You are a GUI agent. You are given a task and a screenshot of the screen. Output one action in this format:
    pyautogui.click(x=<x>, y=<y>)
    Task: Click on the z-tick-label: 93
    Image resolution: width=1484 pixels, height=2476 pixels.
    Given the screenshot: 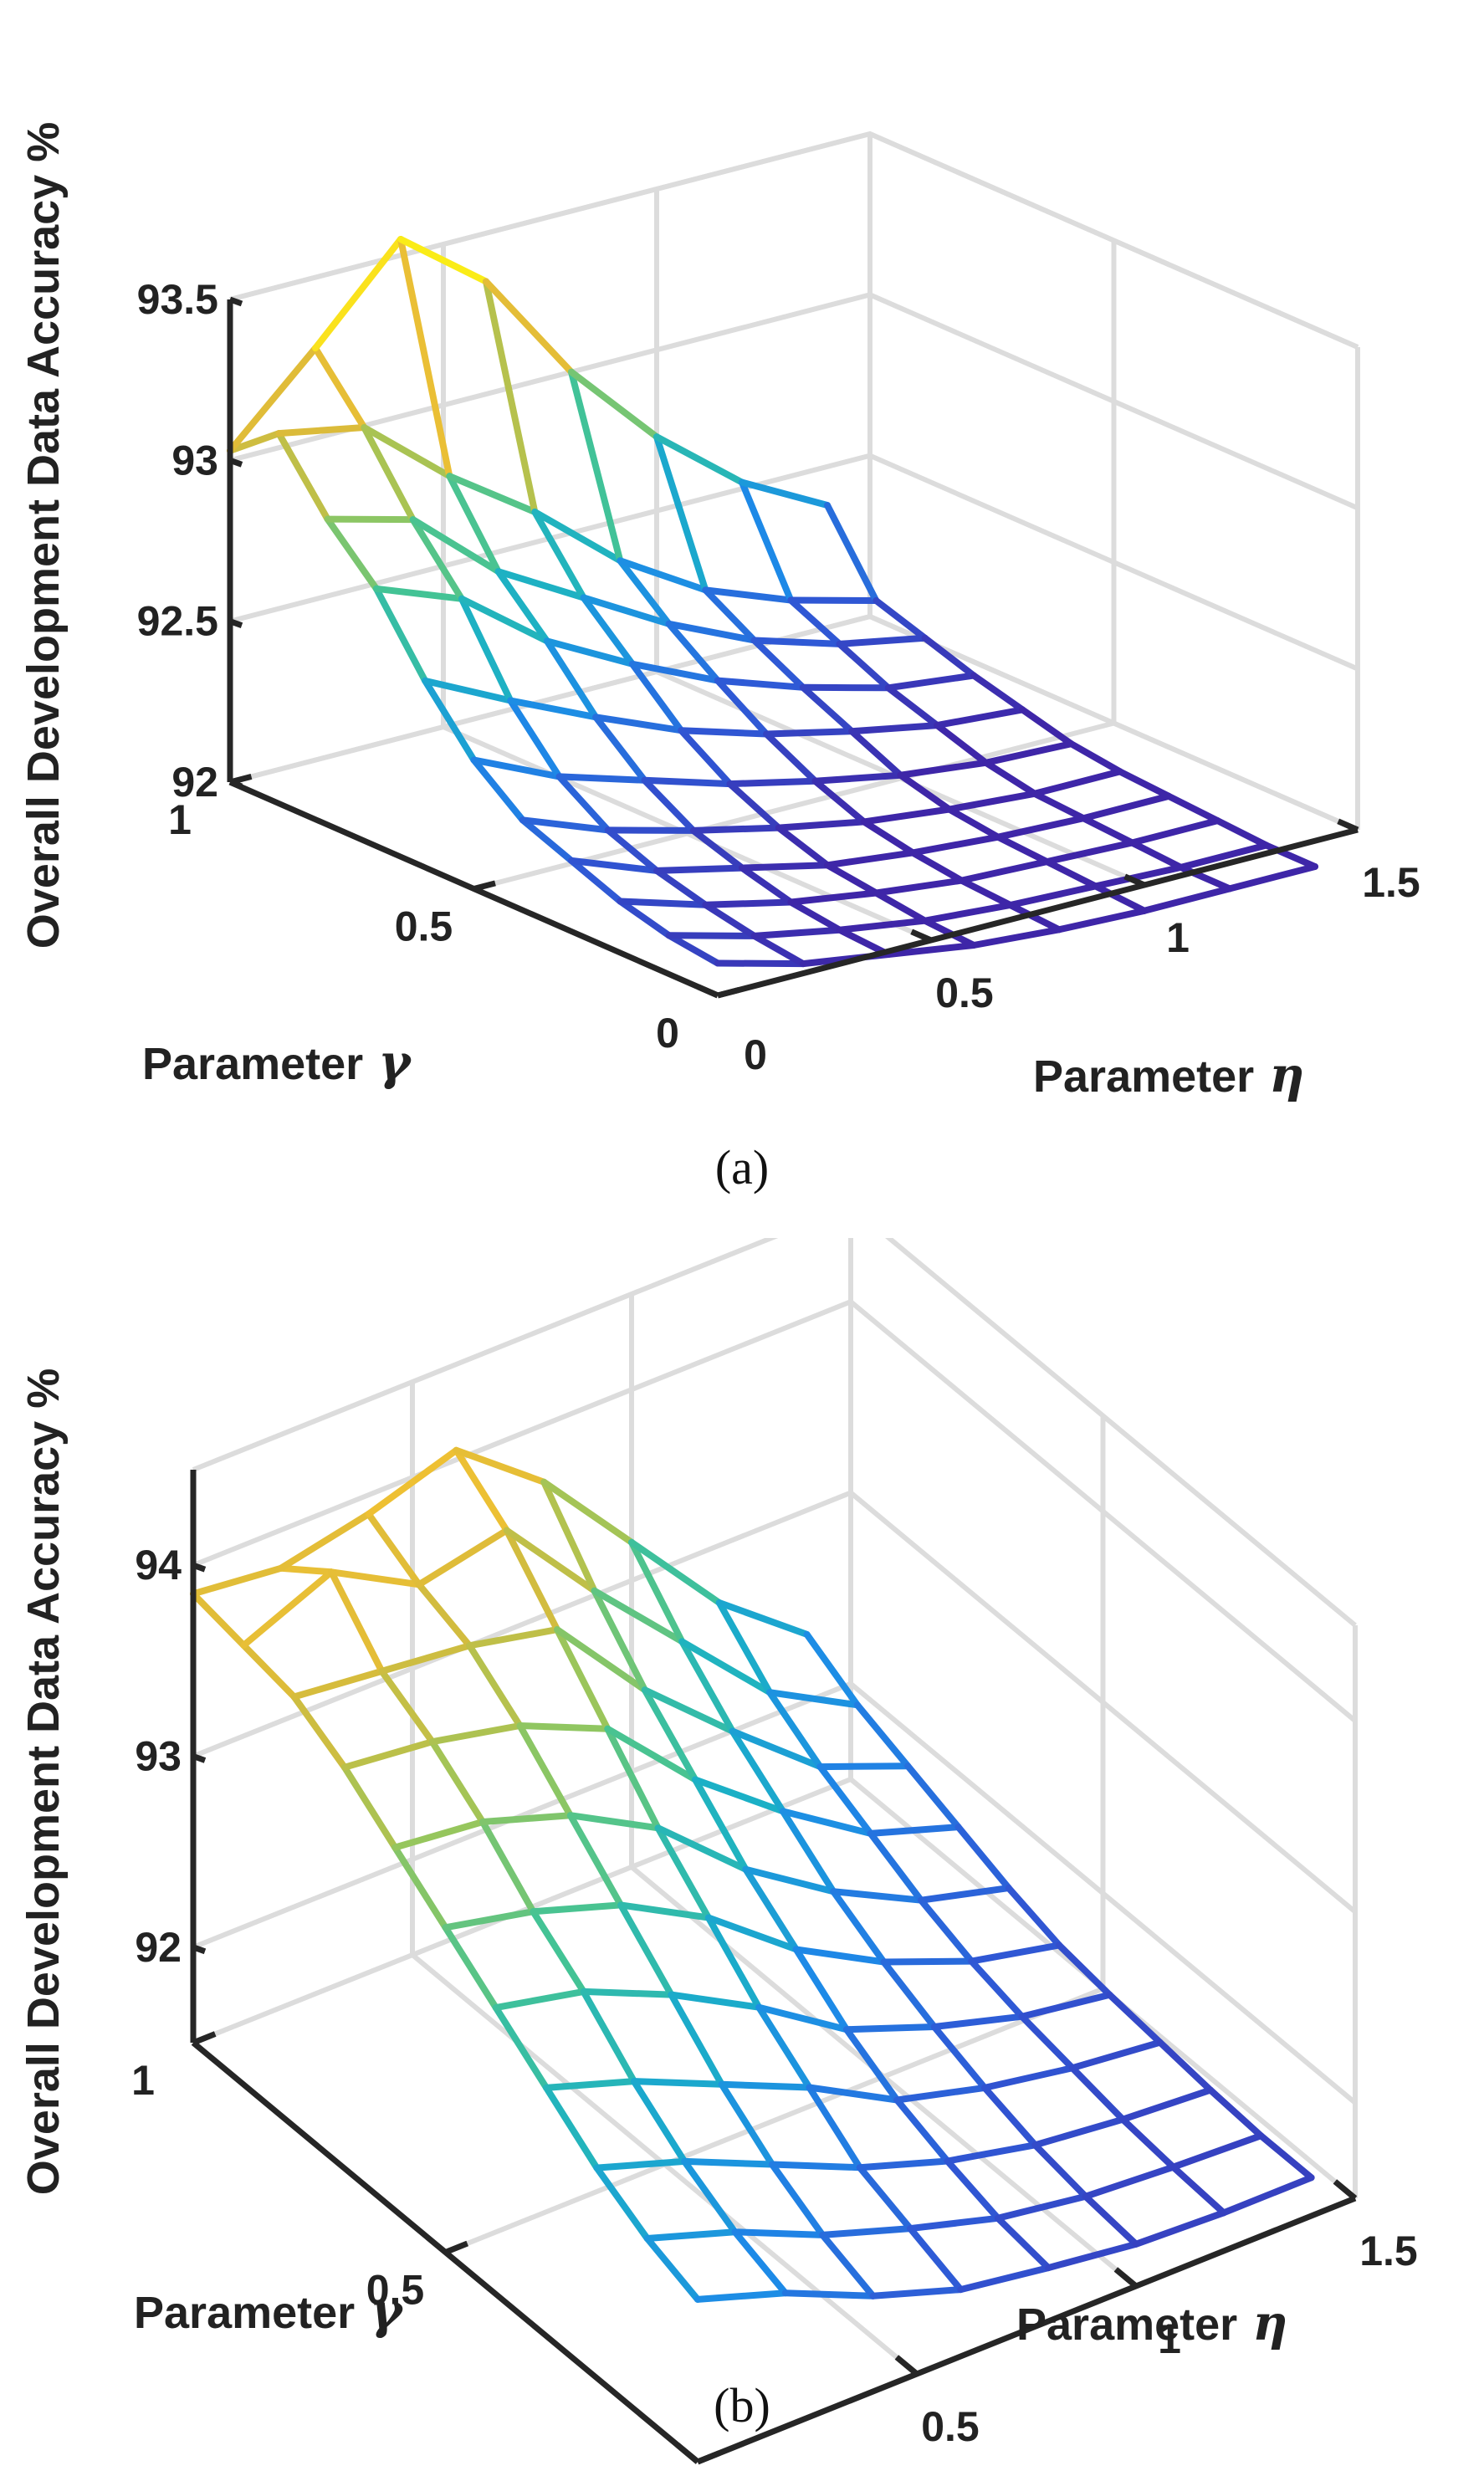 What is the action you would take?
    pyautogui.click(x=194, y=460)
    